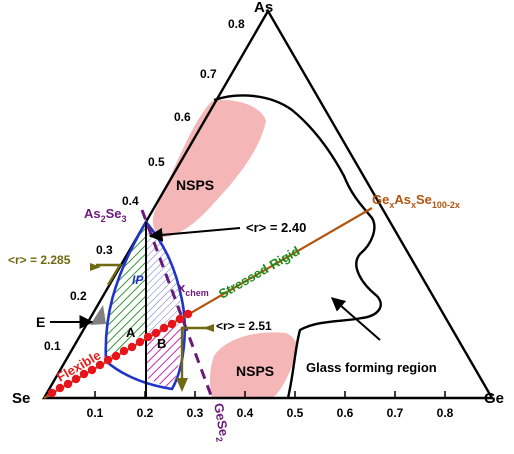  Describe the element at coordinates (98, 315) in the screenshot. I see `eutectic-region` at that location.